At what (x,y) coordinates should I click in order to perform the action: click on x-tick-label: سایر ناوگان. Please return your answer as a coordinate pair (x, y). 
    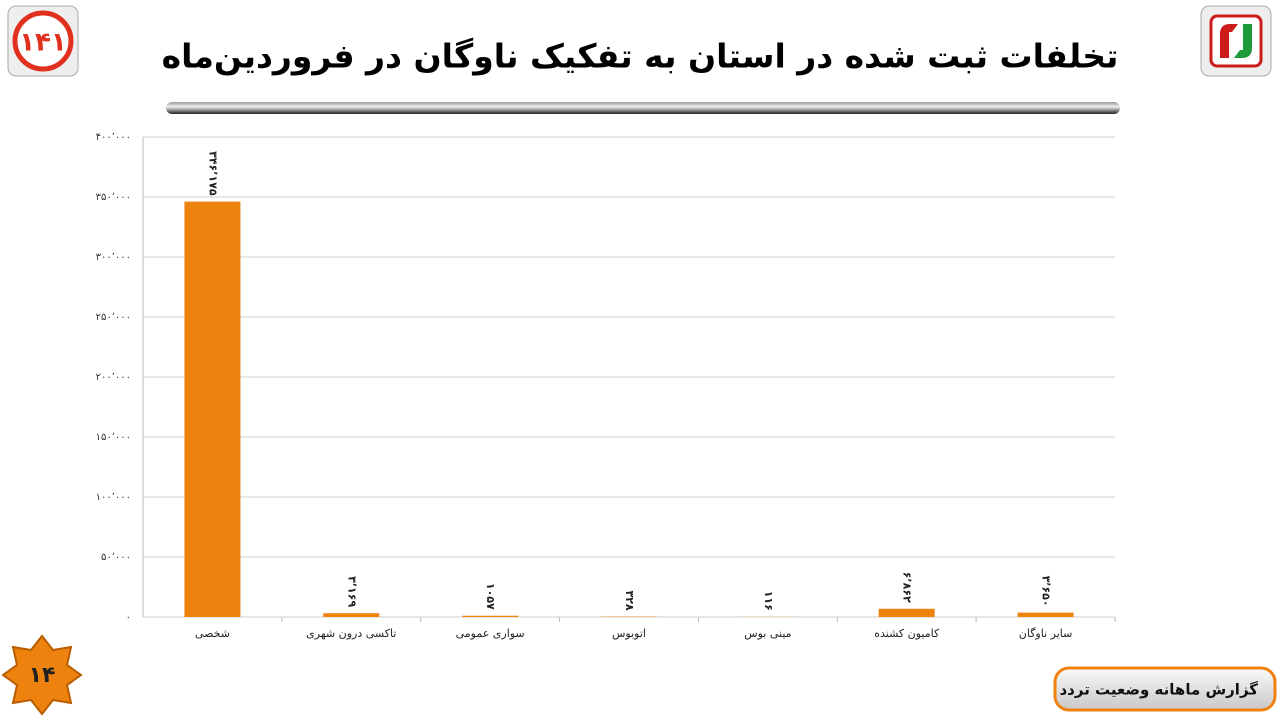
    Looking at the image, I should click on (1046, 633).